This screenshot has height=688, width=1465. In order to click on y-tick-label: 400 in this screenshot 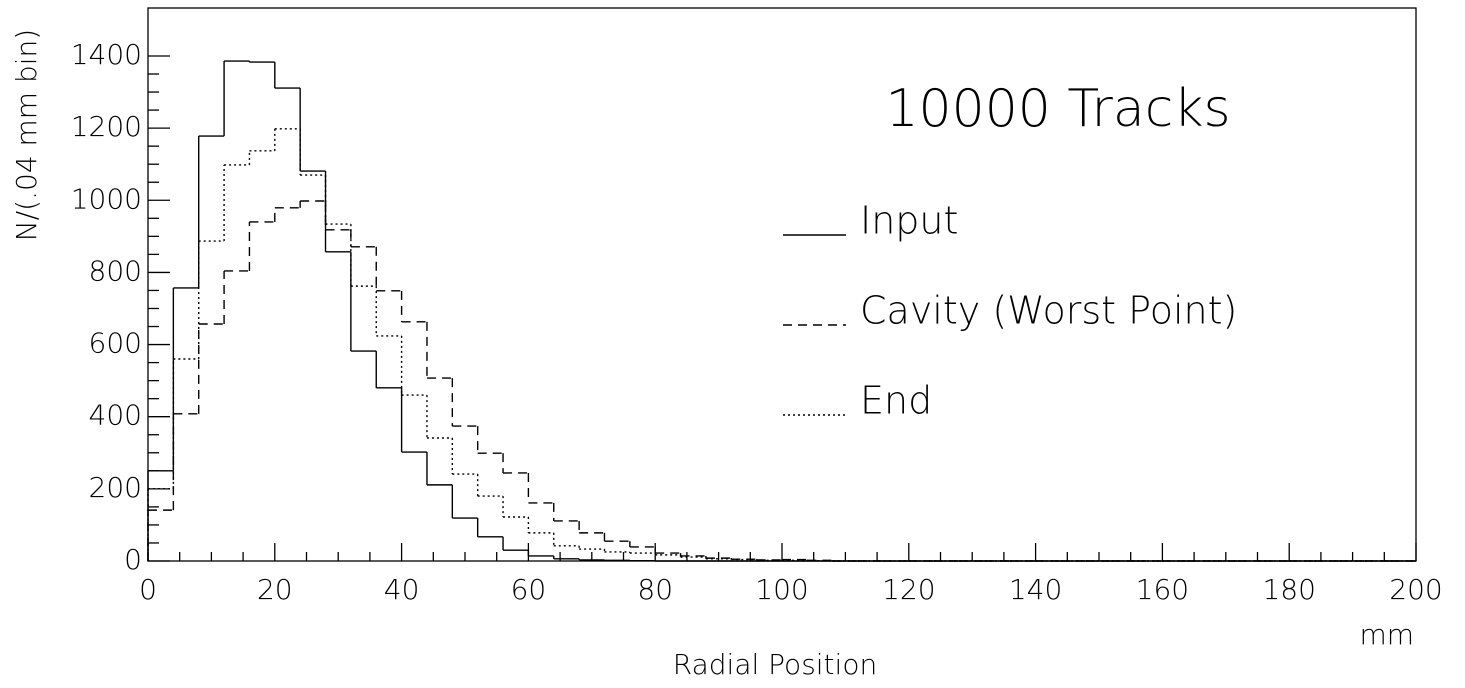, I will do `click(115, 415)`.